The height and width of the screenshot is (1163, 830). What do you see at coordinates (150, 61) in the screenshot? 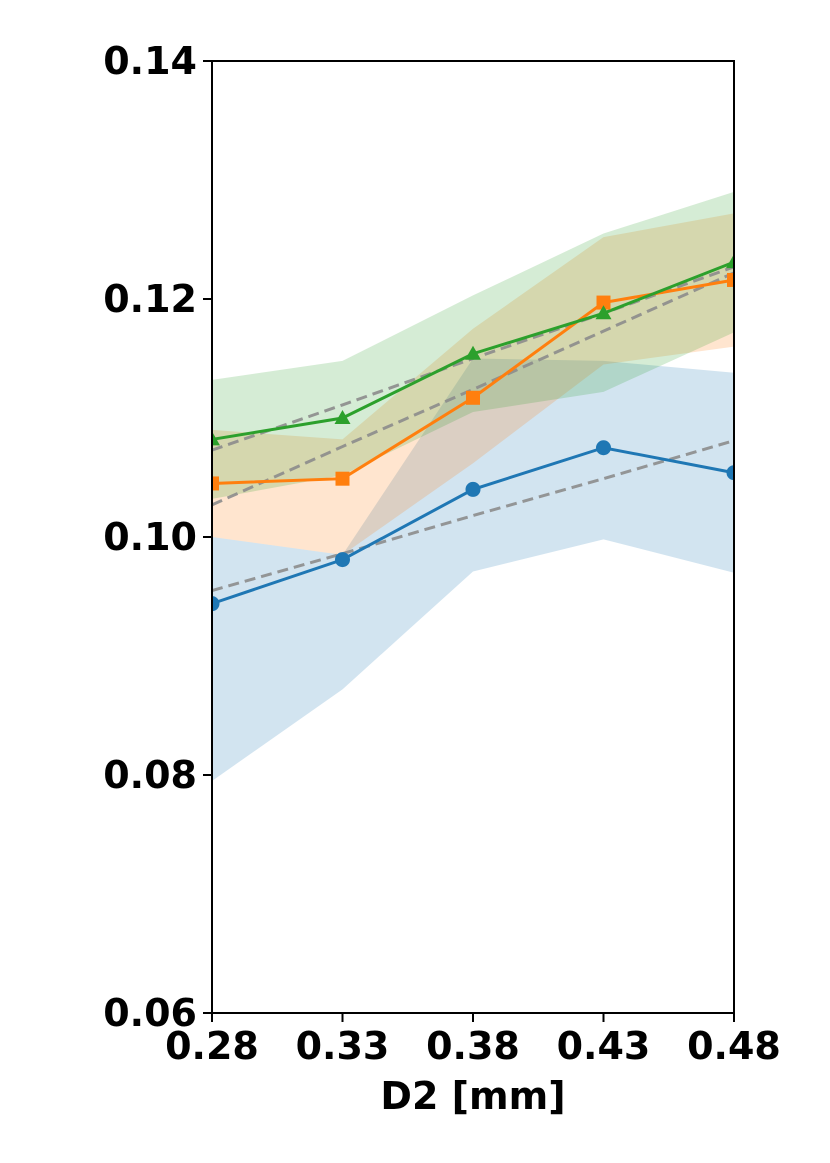
I see `y-tick-label-5: 0.14` at bounding box center [150, 61].